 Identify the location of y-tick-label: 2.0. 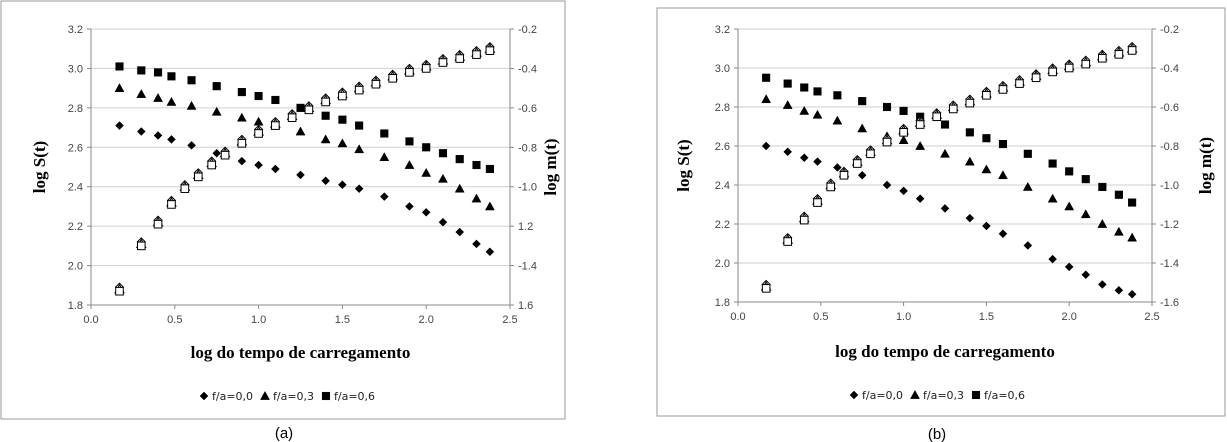
(75, 267).